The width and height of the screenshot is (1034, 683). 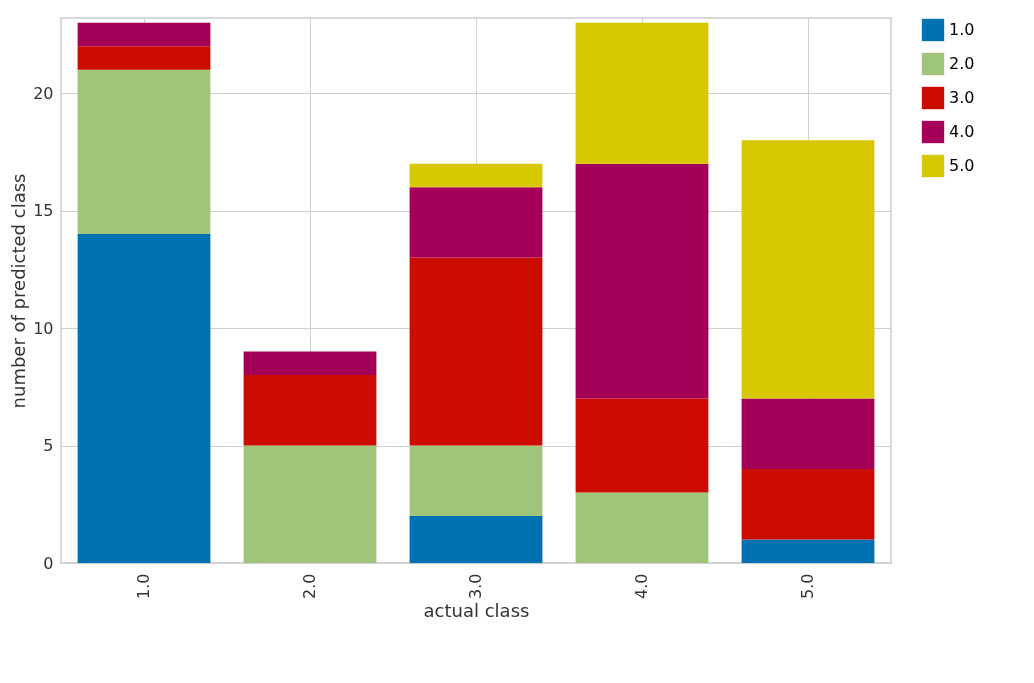 What do you see at coordinates (962, 165) in the screenshot?
I see `legend-label: 5.0` at bounding box center [962, 165].